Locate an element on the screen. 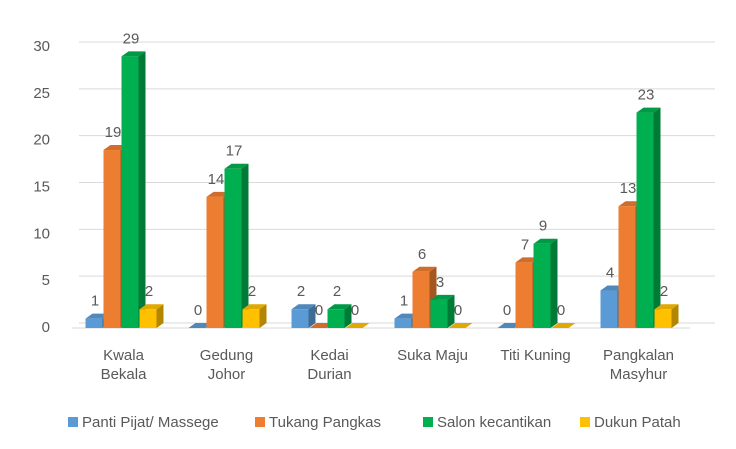 The image size is (736, 449). legend-label: Salon kecantikan is located at coordinates (494, 422).